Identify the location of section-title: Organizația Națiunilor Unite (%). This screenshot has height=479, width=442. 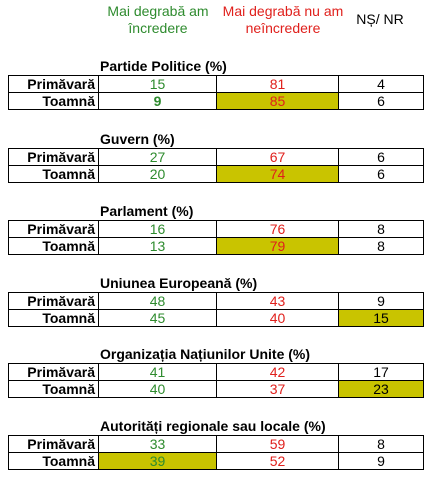
(205, 354).